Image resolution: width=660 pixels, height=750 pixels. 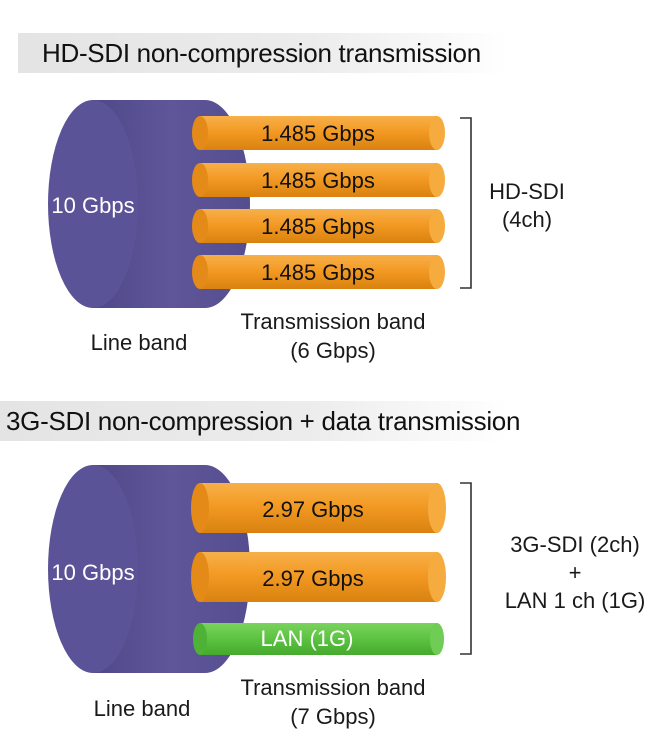 What do you see at coordinates (575, 600) in the screenshot?
I see `channel-group-line: LAN 1 ch (1G)` at bounding box center [575, 600].